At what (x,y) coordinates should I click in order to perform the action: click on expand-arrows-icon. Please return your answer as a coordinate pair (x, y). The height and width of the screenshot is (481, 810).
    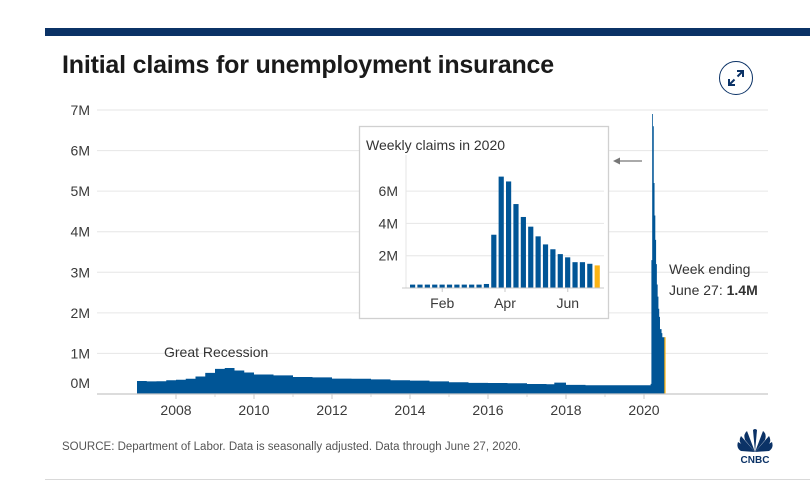
    Looking at the image, I should click on (736, 78).